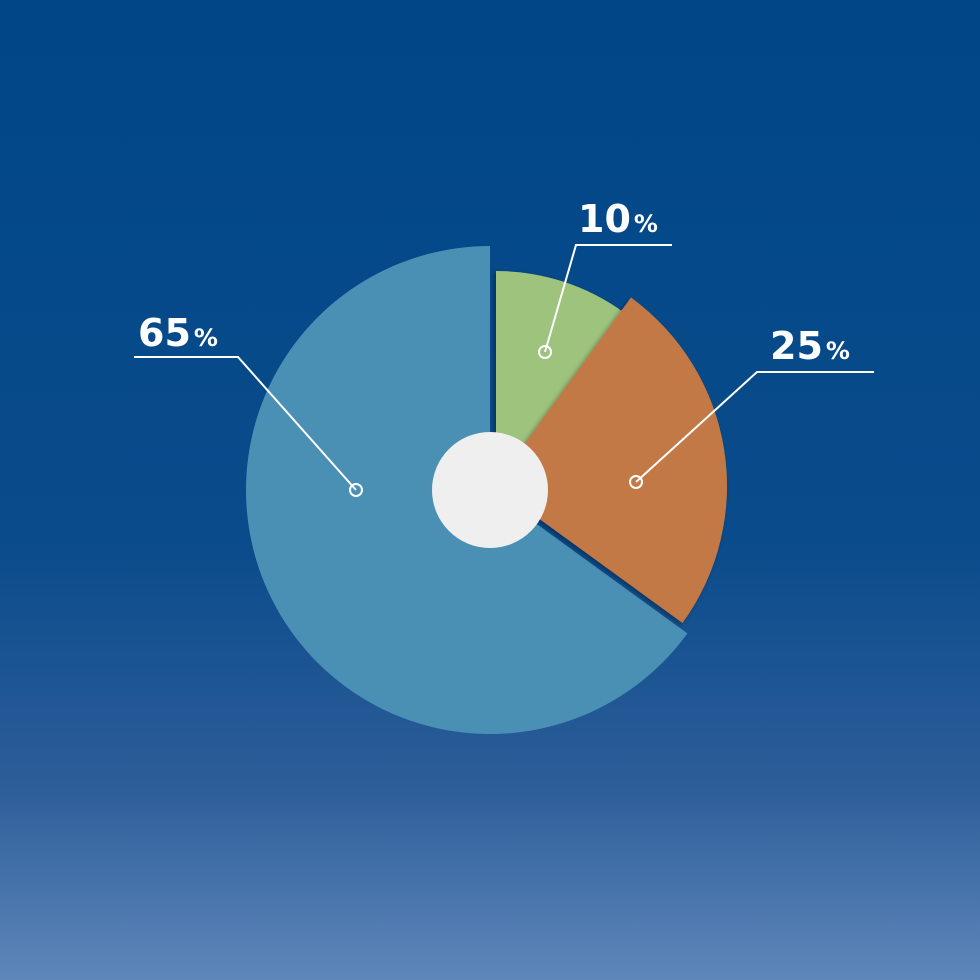  What do you see at coordinates (796, 346) in the screenshot?
I see `slice-value-25: 25` at bounding box center [796, 346].